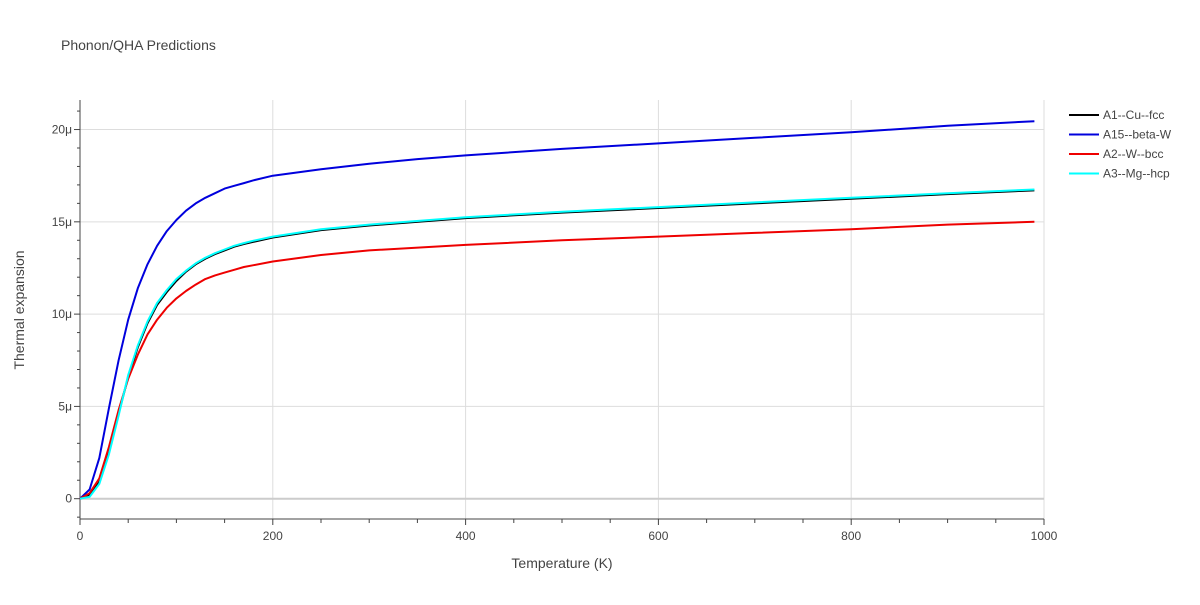 This screenshot has height=605, width=1200. I want to click on legend-label: A2--W--bcc, so click(1133, 154).